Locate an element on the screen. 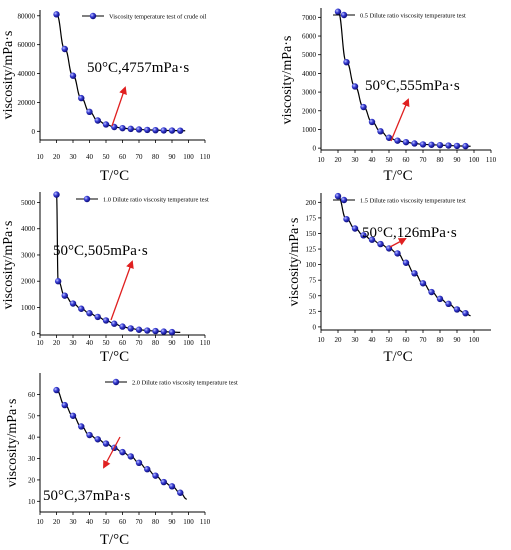  annotation-label: 50°C,555mPa·s is located at coordinates (412, 86).